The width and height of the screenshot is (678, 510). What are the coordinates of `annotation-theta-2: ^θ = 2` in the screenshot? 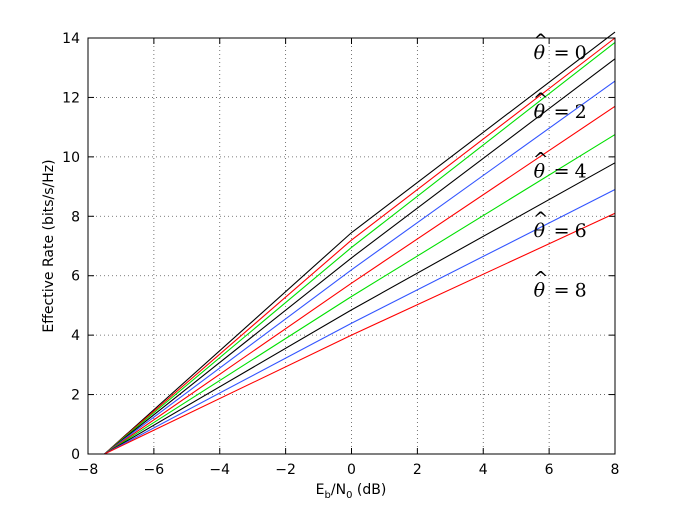 It's located at (560, 106).